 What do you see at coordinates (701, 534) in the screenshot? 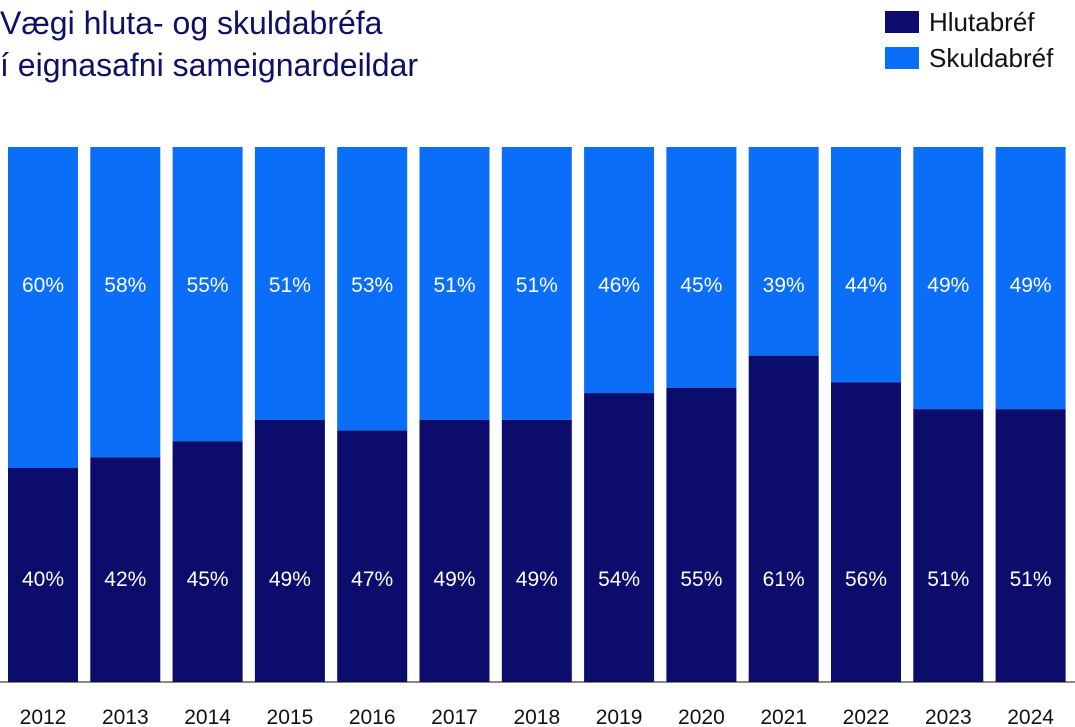
I see `bar-hlutabref-2020` at bounding box center [701, 534].